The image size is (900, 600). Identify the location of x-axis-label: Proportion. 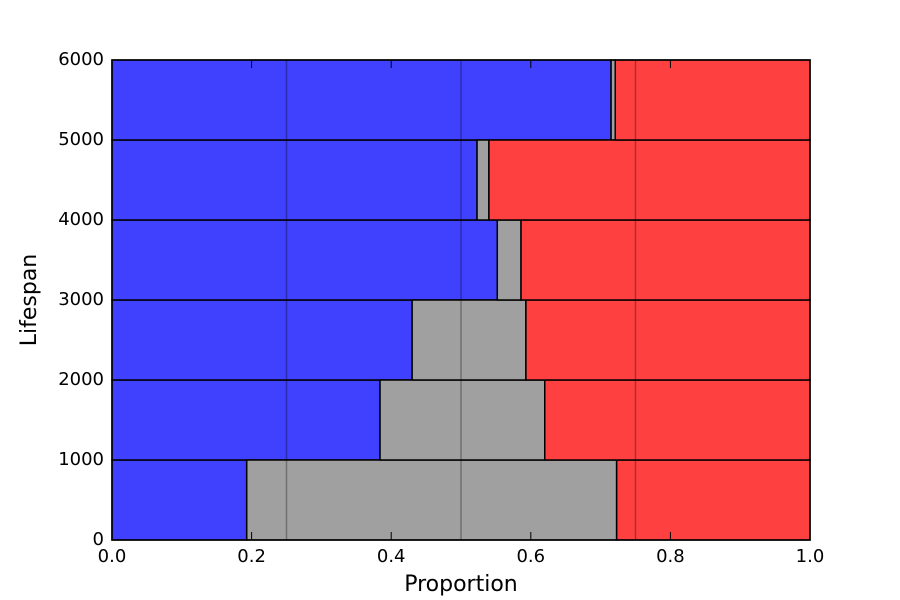
(461, 584).